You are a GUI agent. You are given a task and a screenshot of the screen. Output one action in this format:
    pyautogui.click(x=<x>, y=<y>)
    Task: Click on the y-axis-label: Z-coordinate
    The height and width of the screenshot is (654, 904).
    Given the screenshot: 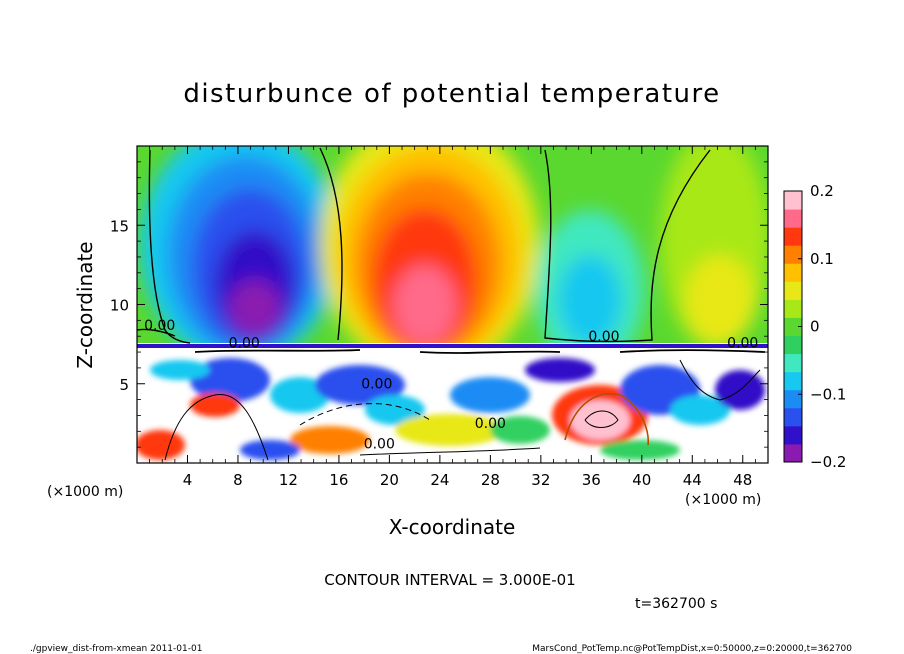 What is the action you would take?
    pyautogui.click(x=85, y=304)
    